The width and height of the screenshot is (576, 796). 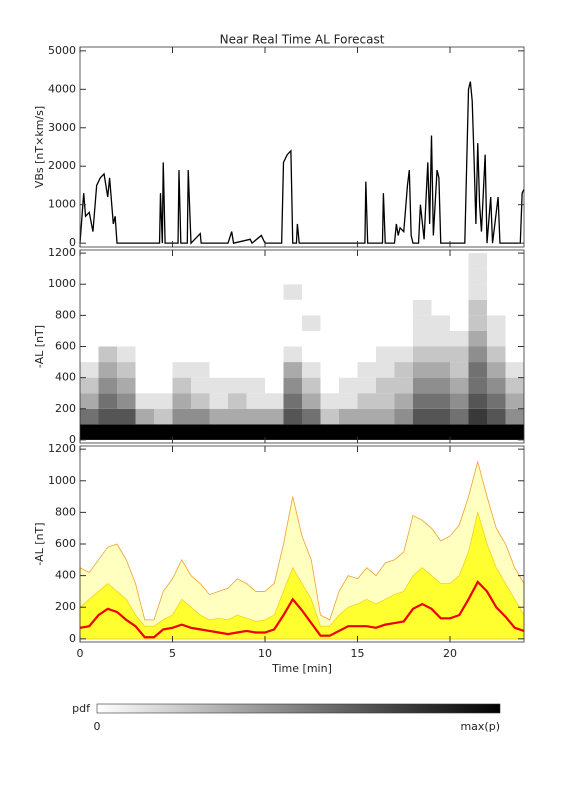 What do you see at coordinates (65, 408) in the screenshot?
I see `y-tick-label: 200` at bounding box center [65, 408].